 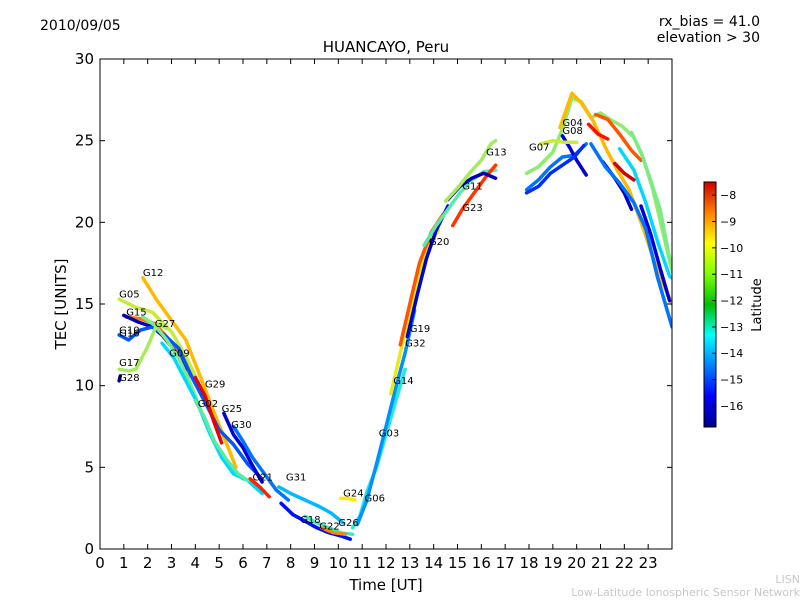 What do you see at coordinates (710, 304) in the screenshot?
I see `colorbar-gradient` at bounding box center [710, 304].